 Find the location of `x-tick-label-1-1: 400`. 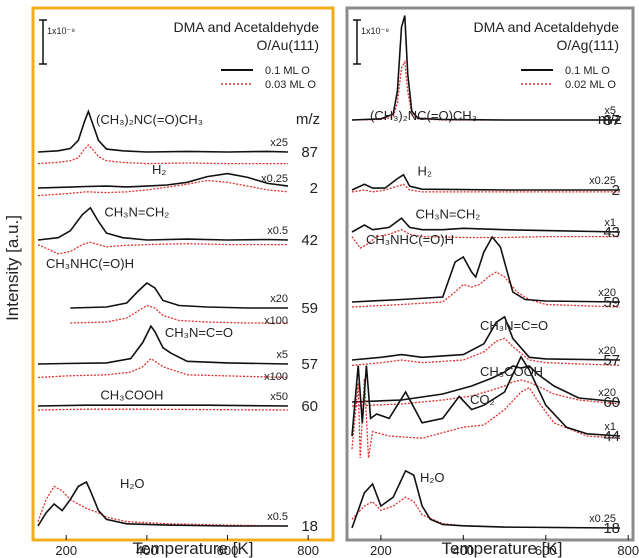

x-tick-label-1-1: 400 is located at coordinates (463, 550).